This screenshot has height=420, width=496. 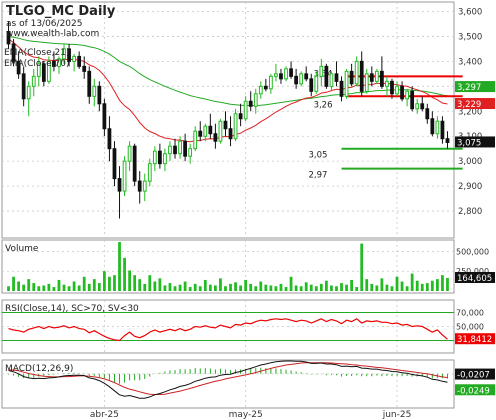 I want to click on macd-signal-last-label-bg, so click(x=475, y=374).